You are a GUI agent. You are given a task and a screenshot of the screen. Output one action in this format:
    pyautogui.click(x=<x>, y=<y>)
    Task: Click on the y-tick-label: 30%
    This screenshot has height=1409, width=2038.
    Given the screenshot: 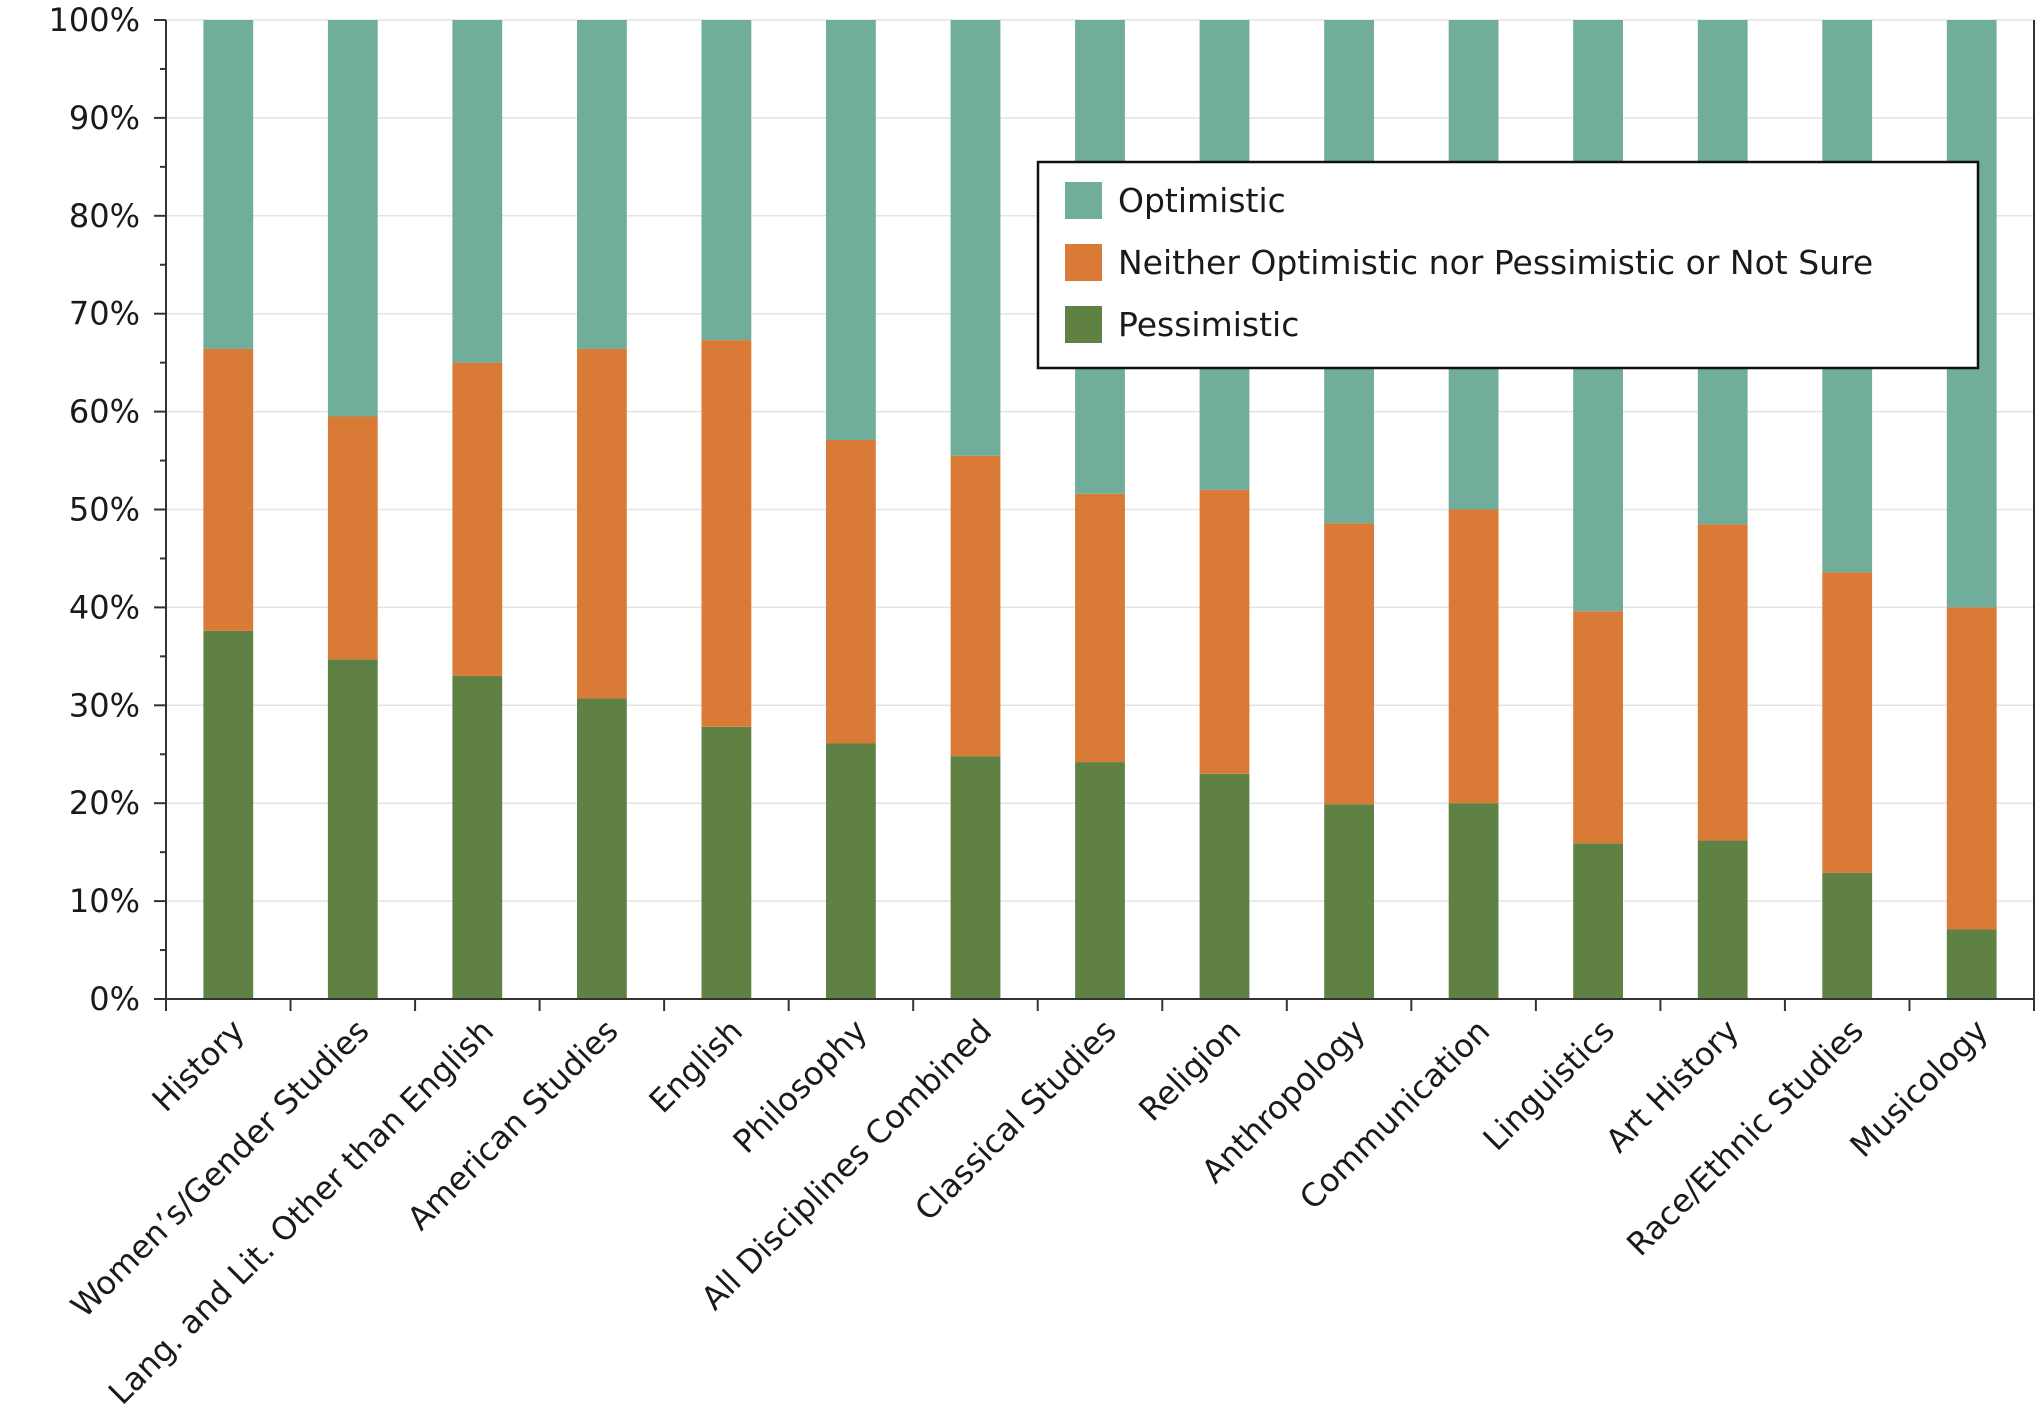 What is the action you would take?
    pyautogui.click(x=104, y=705)
    